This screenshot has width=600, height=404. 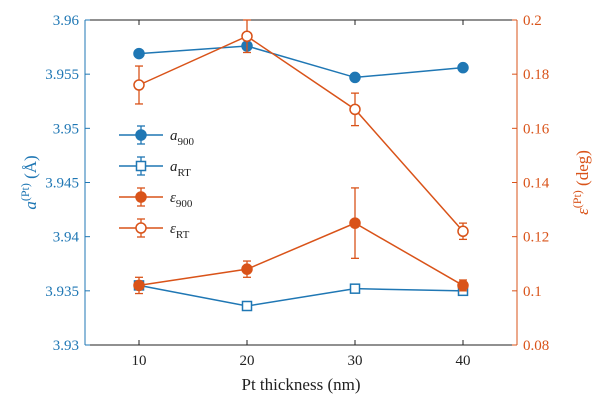 I want to click on legend-label: a900, so click(x=182, y=138).